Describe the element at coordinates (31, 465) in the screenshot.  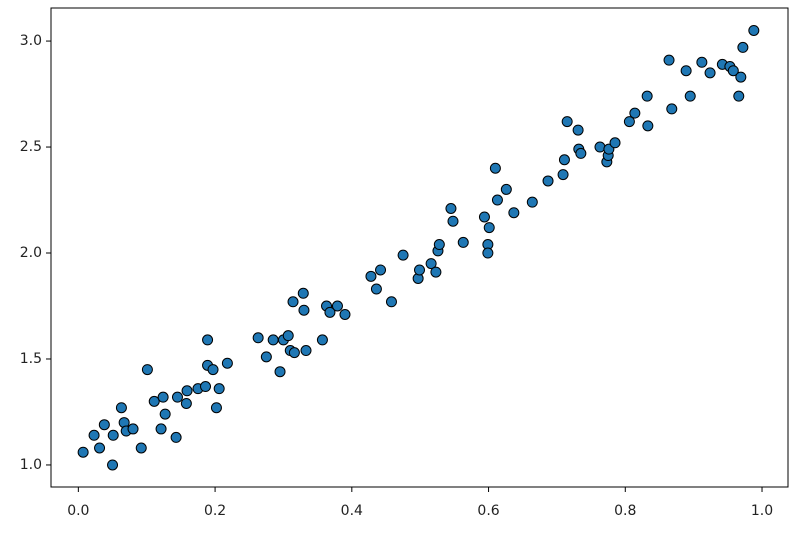
I see `y-tick-label: 1.0` at that location.